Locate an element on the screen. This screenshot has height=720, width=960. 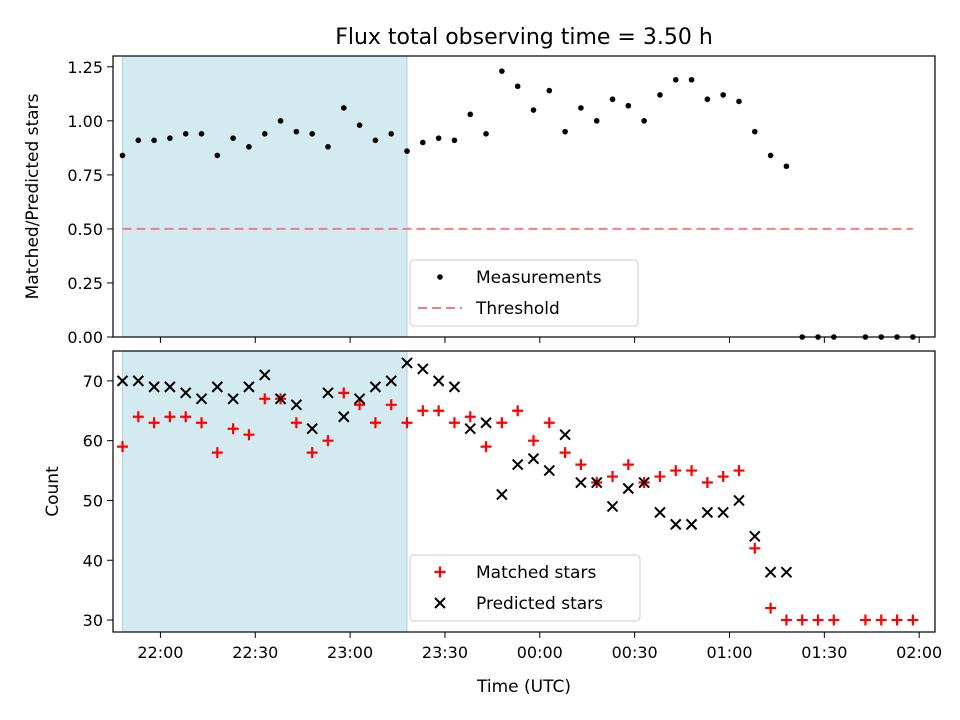
y-tick-label: 40 is located at coordinates (93, 560).